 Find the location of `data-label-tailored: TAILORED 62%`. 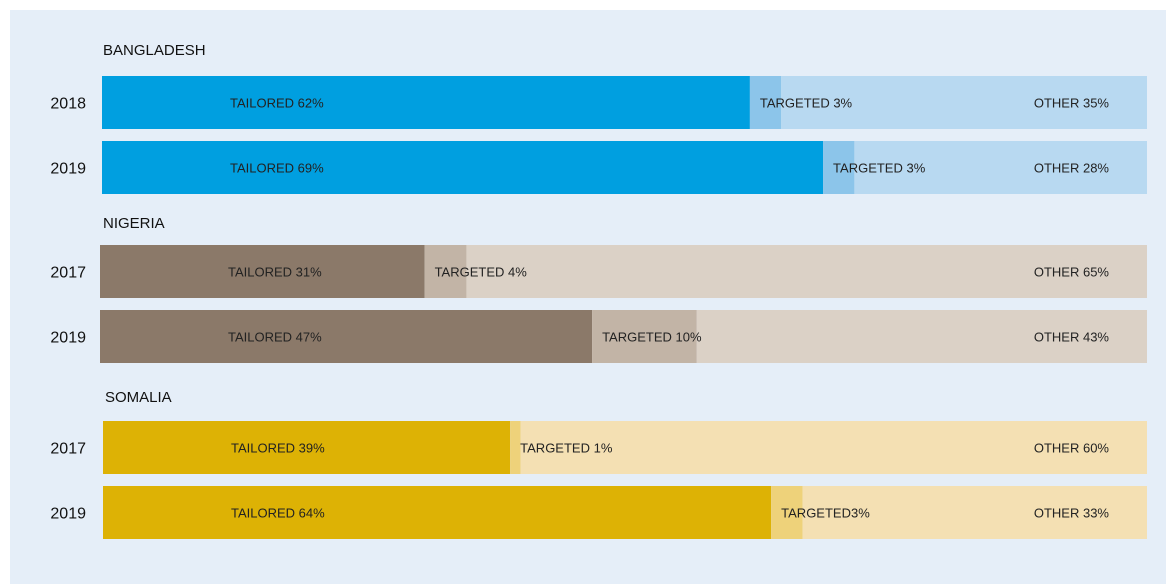

data-label-tailored: TAILORED 62% is located at coordinates (277, 103).